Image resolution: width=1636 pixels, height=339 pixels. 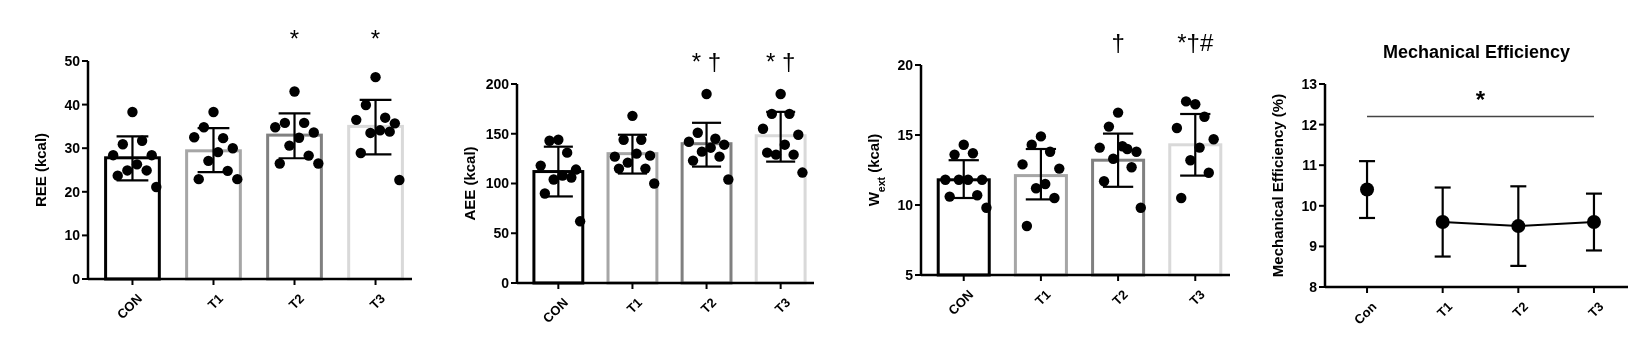 I want to click on y-tick-label: 13, so click(x=1309, y=83).